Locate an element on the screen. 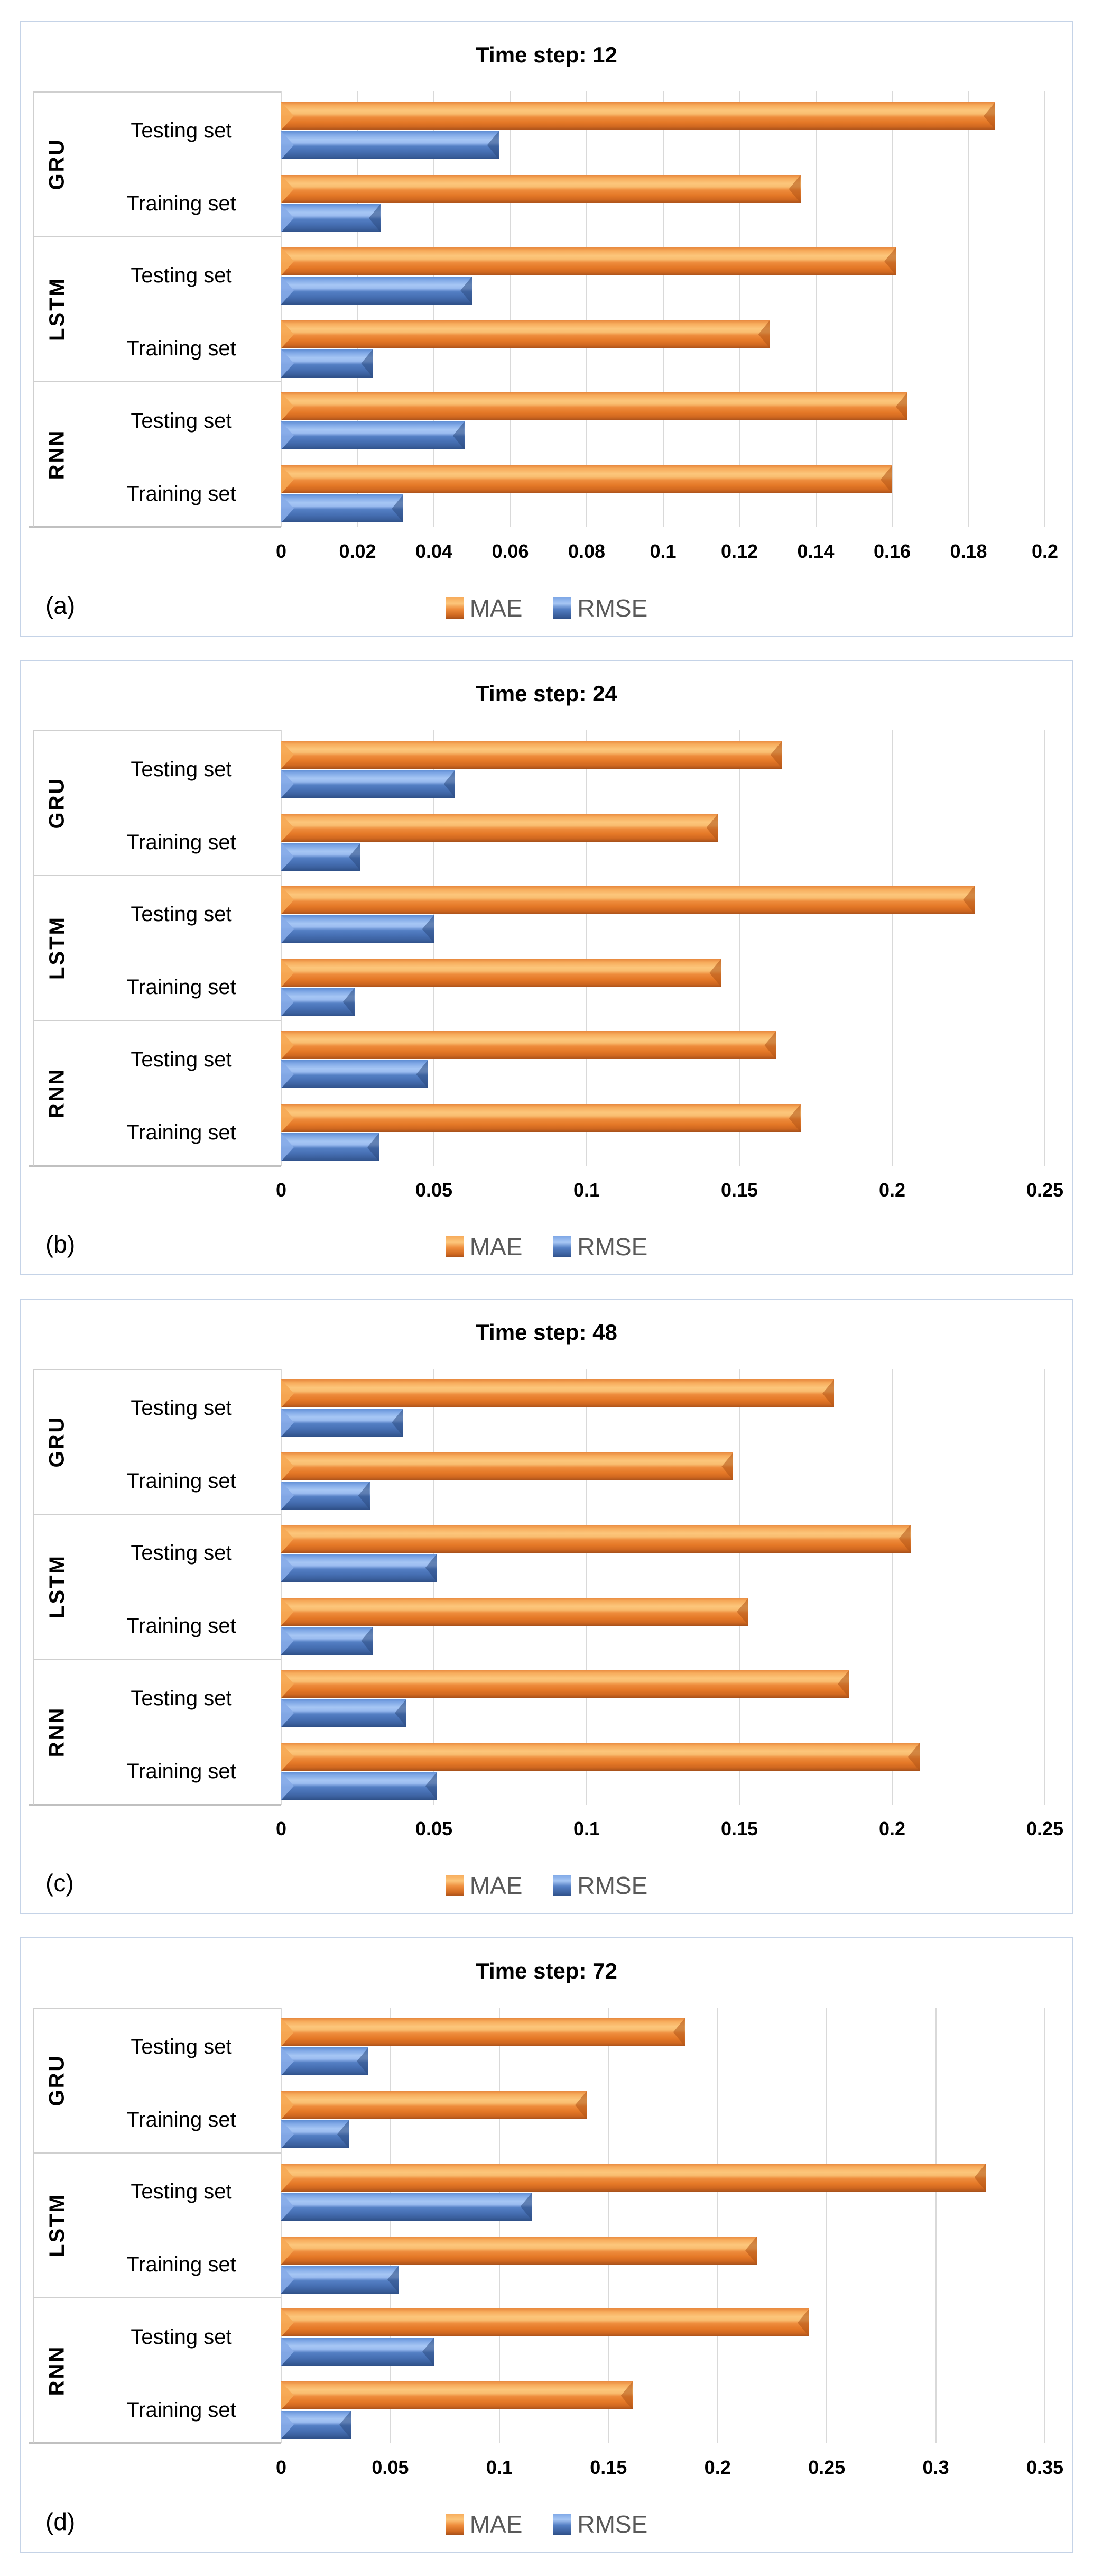 The height and width of the screenshot is (2576, 1093). x-axis-tick: 0.35 is located at coordinates (1045, 2467).